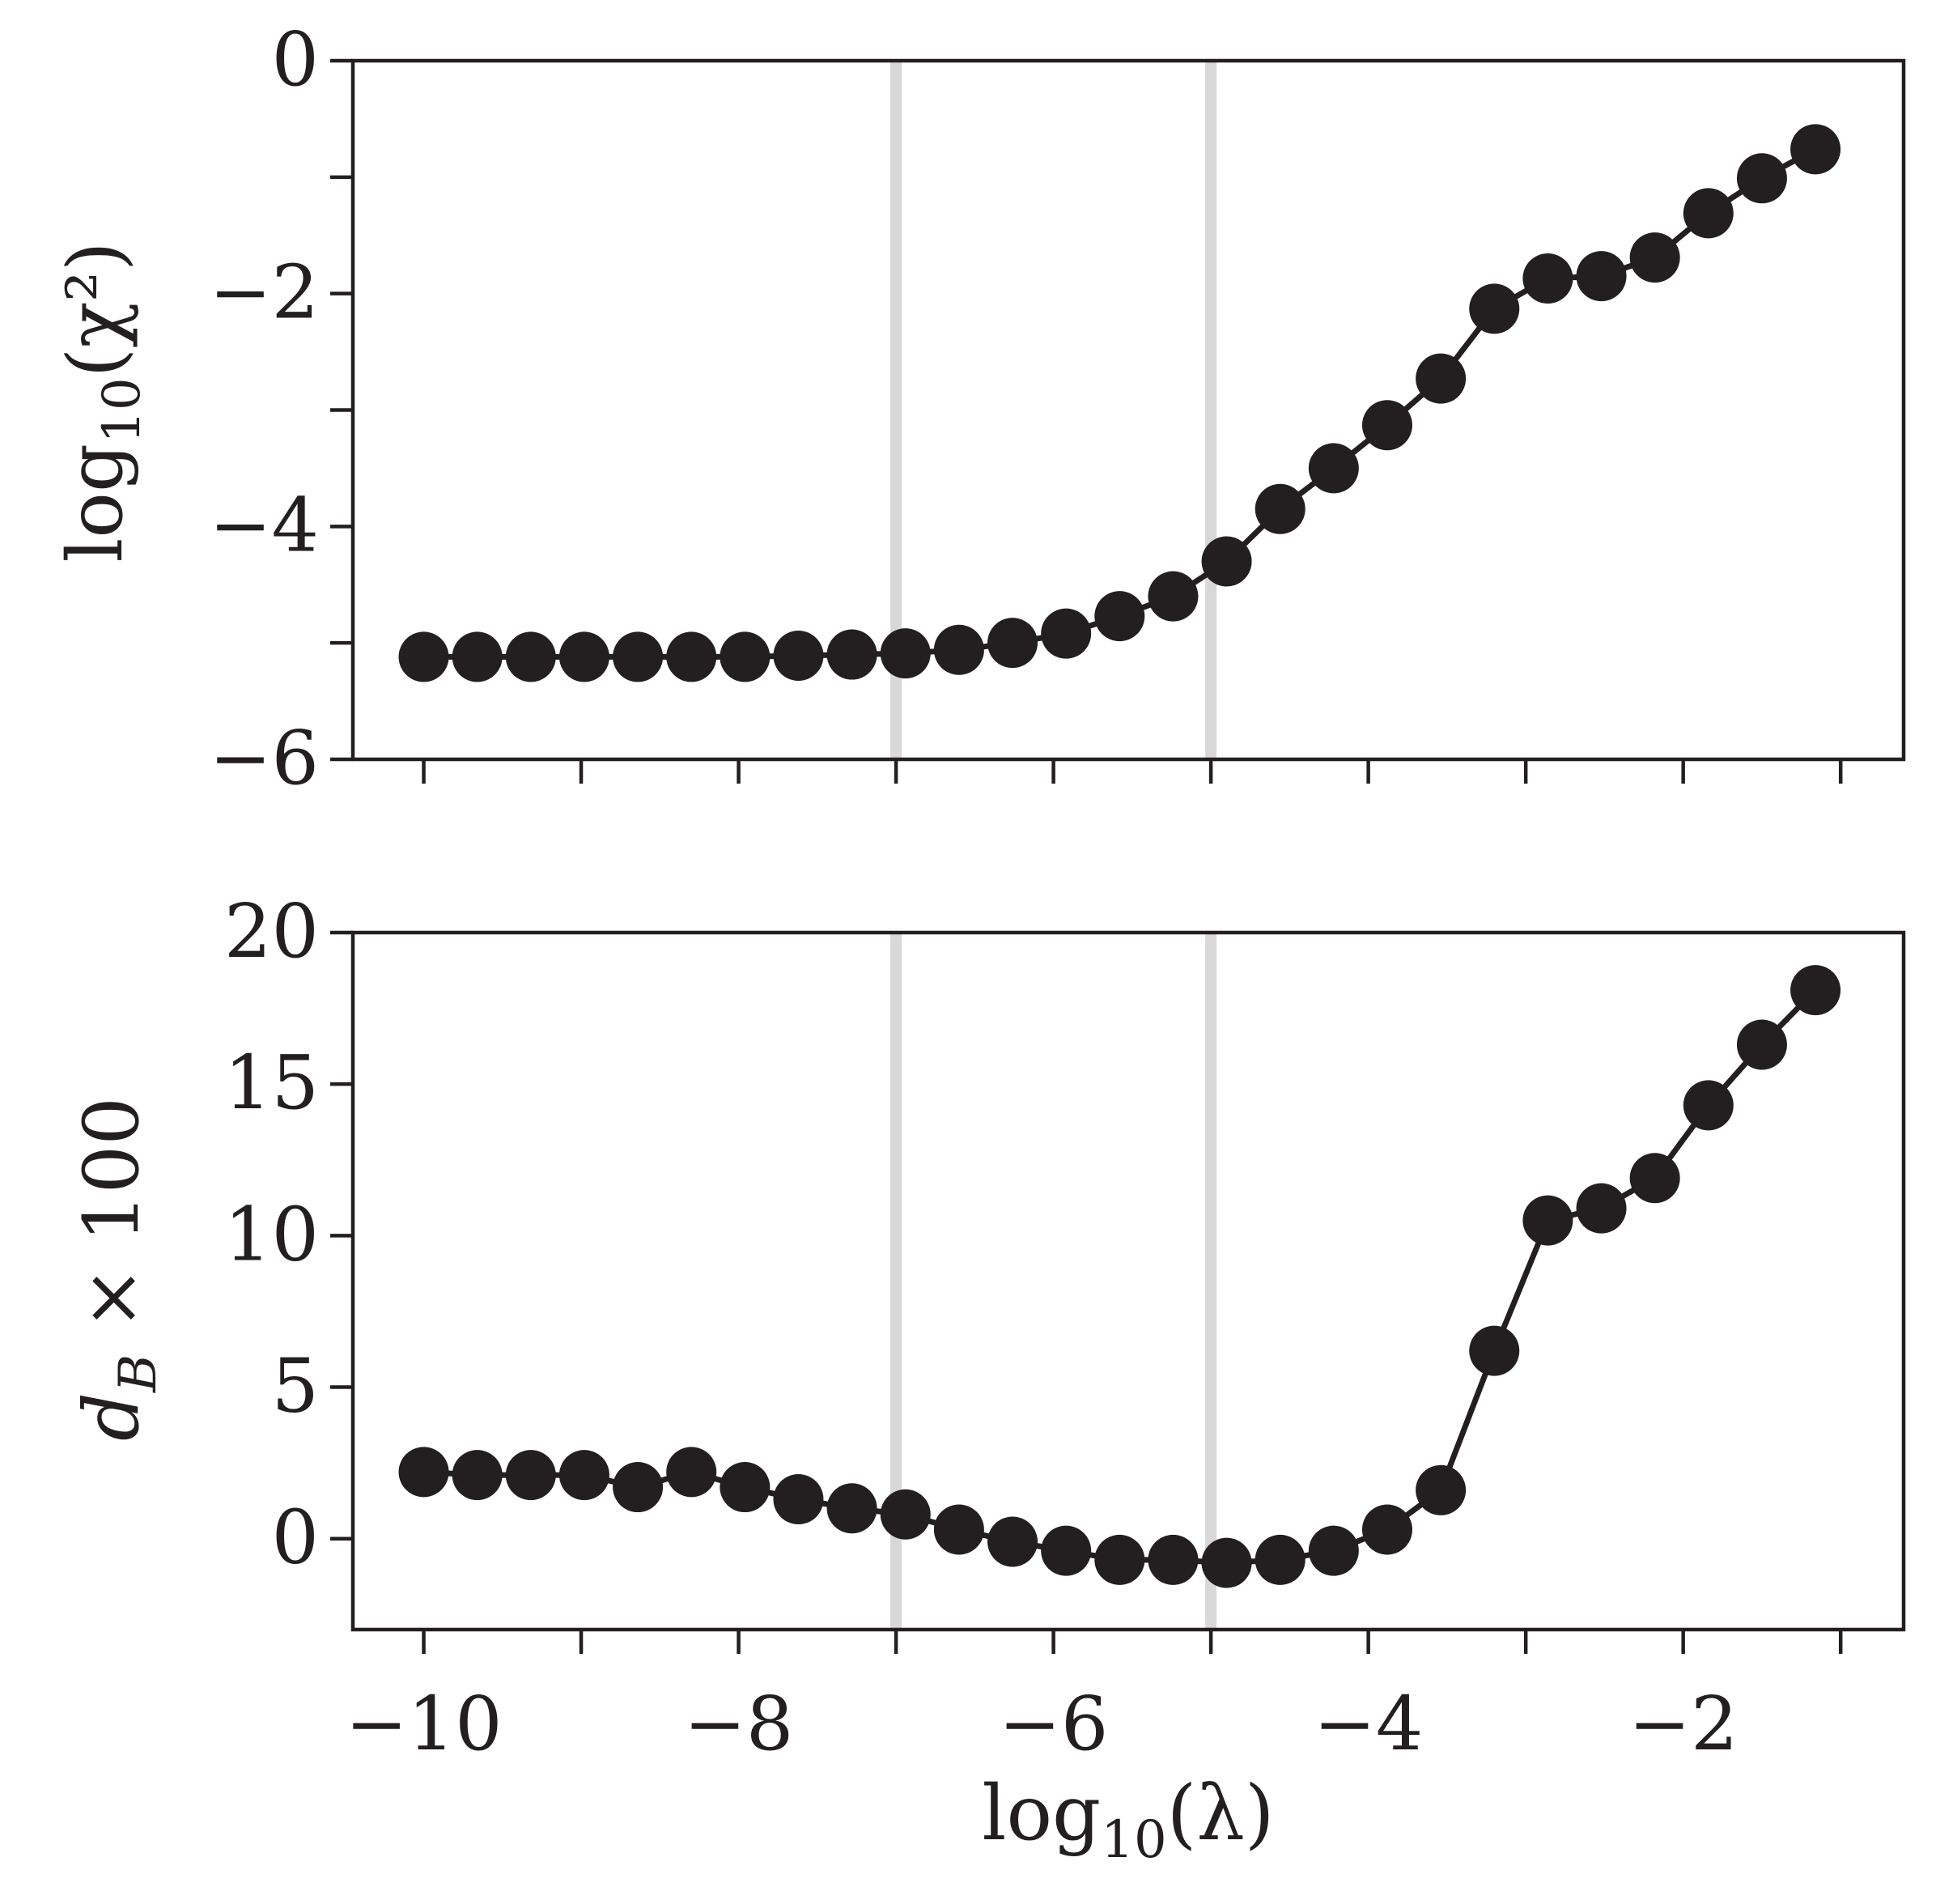  Describe the element at coordinates (1369, 1724) in the screenshot. I see `bottom-xtick-label-6: −4` at that location.